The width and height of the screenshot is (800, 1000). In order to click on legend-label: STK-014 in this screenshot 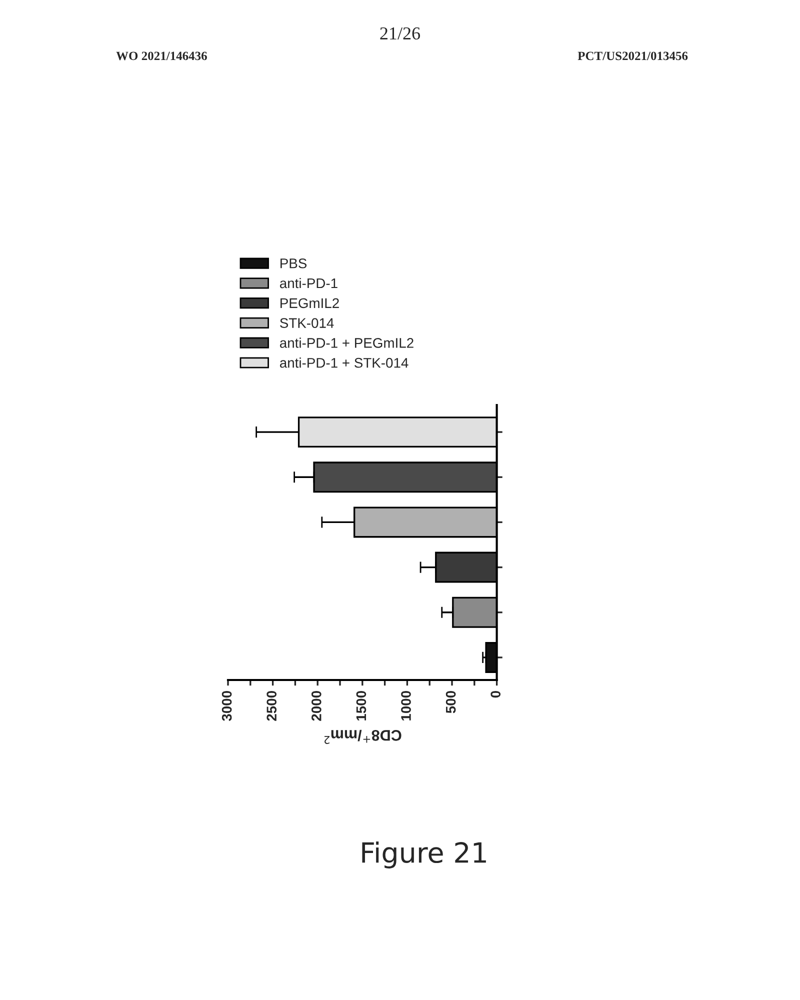, I will do `click(307, 323)`.